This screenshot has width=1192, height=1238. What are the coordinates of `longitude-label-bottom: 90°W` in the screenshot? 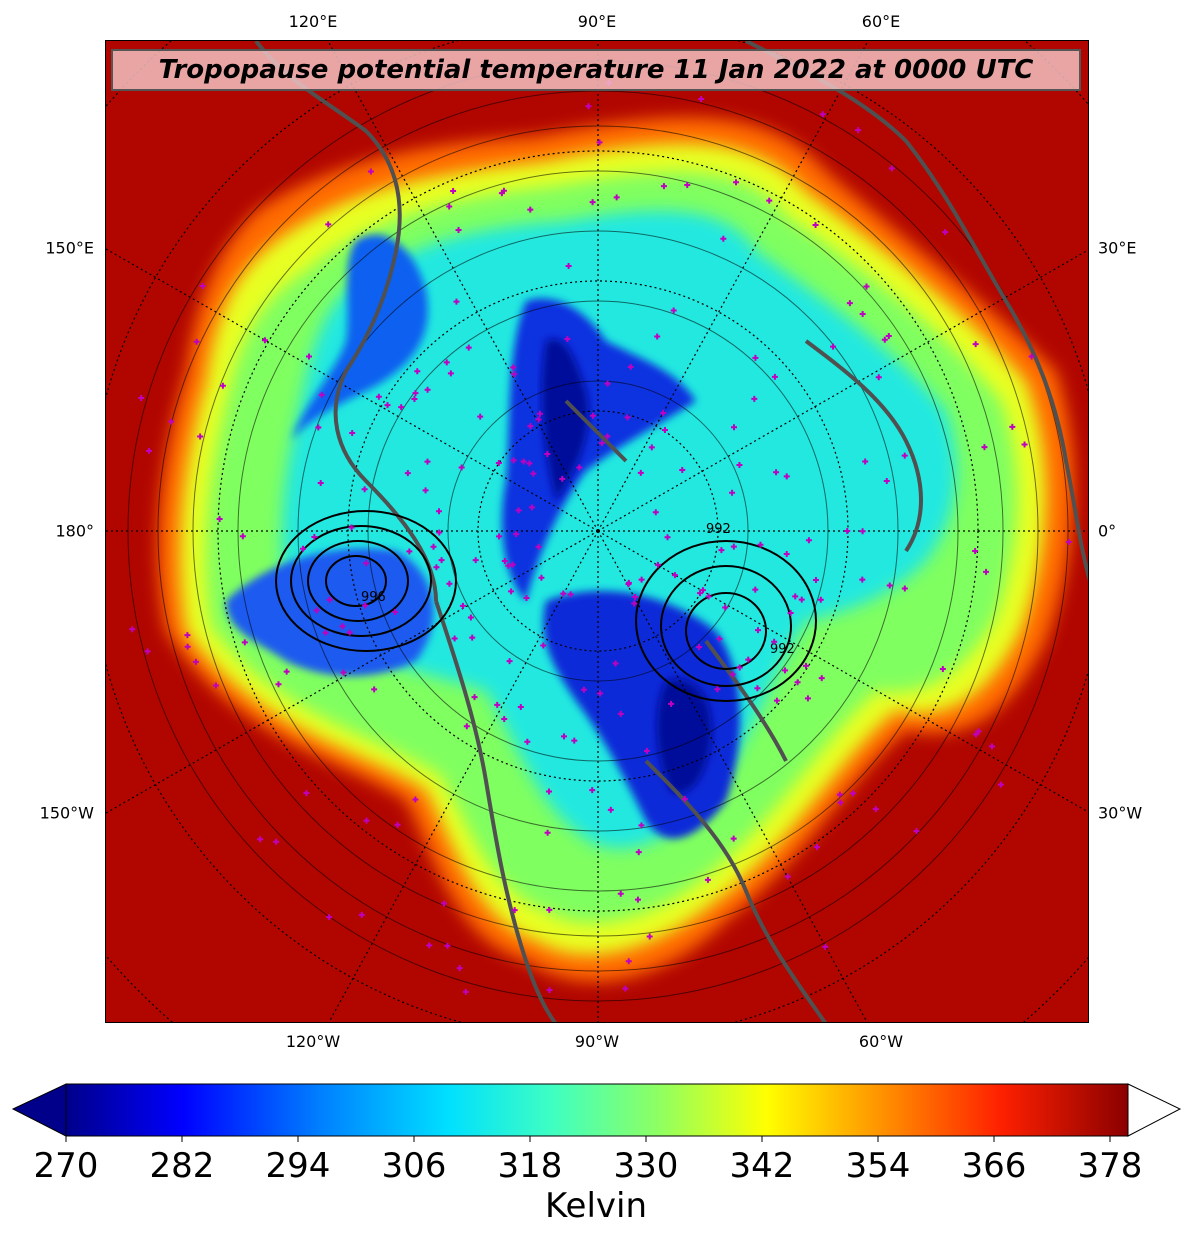 It's located at (597, 1041).